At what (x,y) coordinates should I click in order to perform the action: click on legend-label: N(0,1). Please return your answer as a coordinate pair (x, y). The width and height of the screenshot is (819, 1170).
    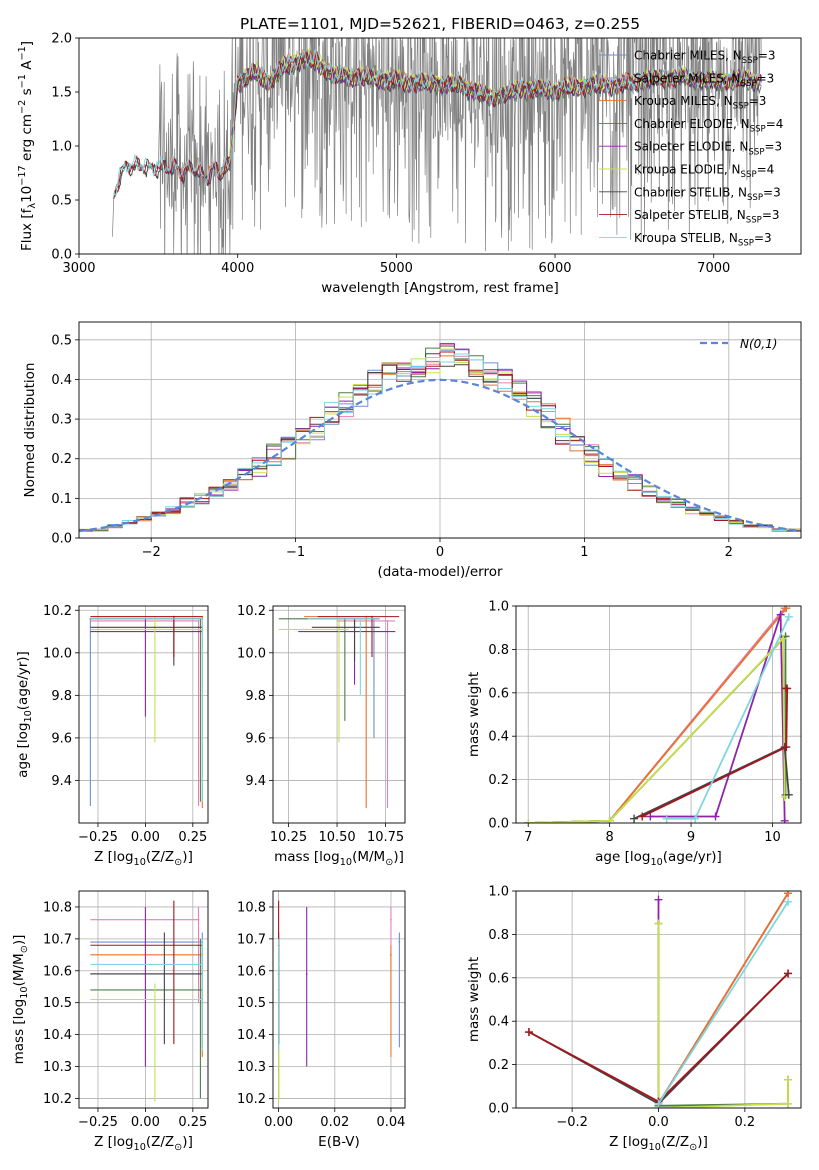
    Looking at the image, I should click on (758, 344).